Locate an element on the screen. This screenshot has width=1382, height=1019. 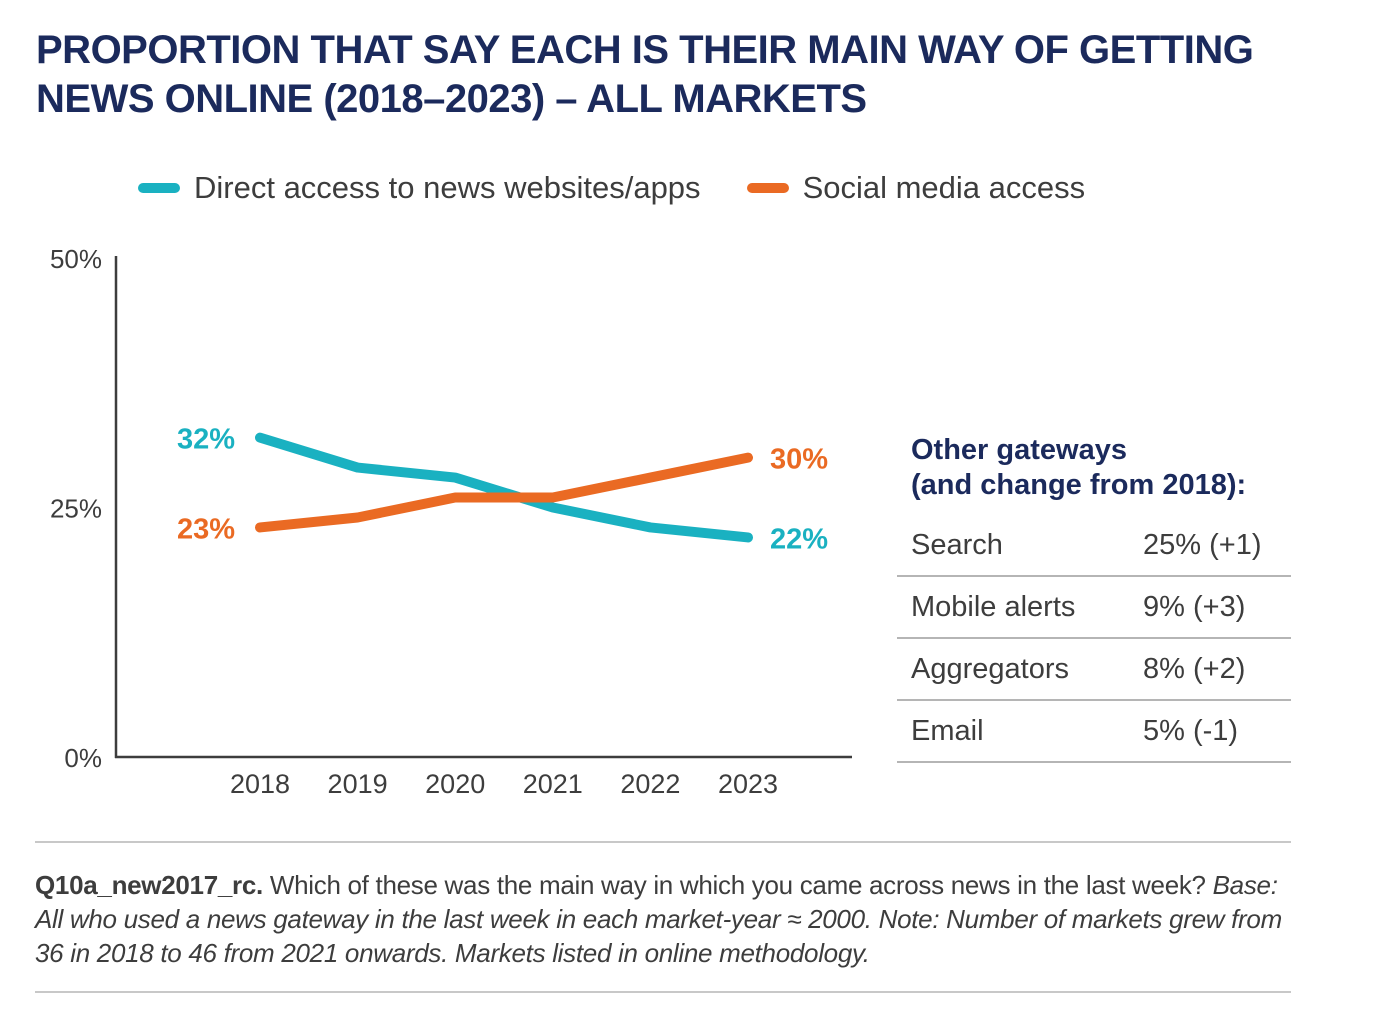
series-line-social is located at coordinates (504, 492).